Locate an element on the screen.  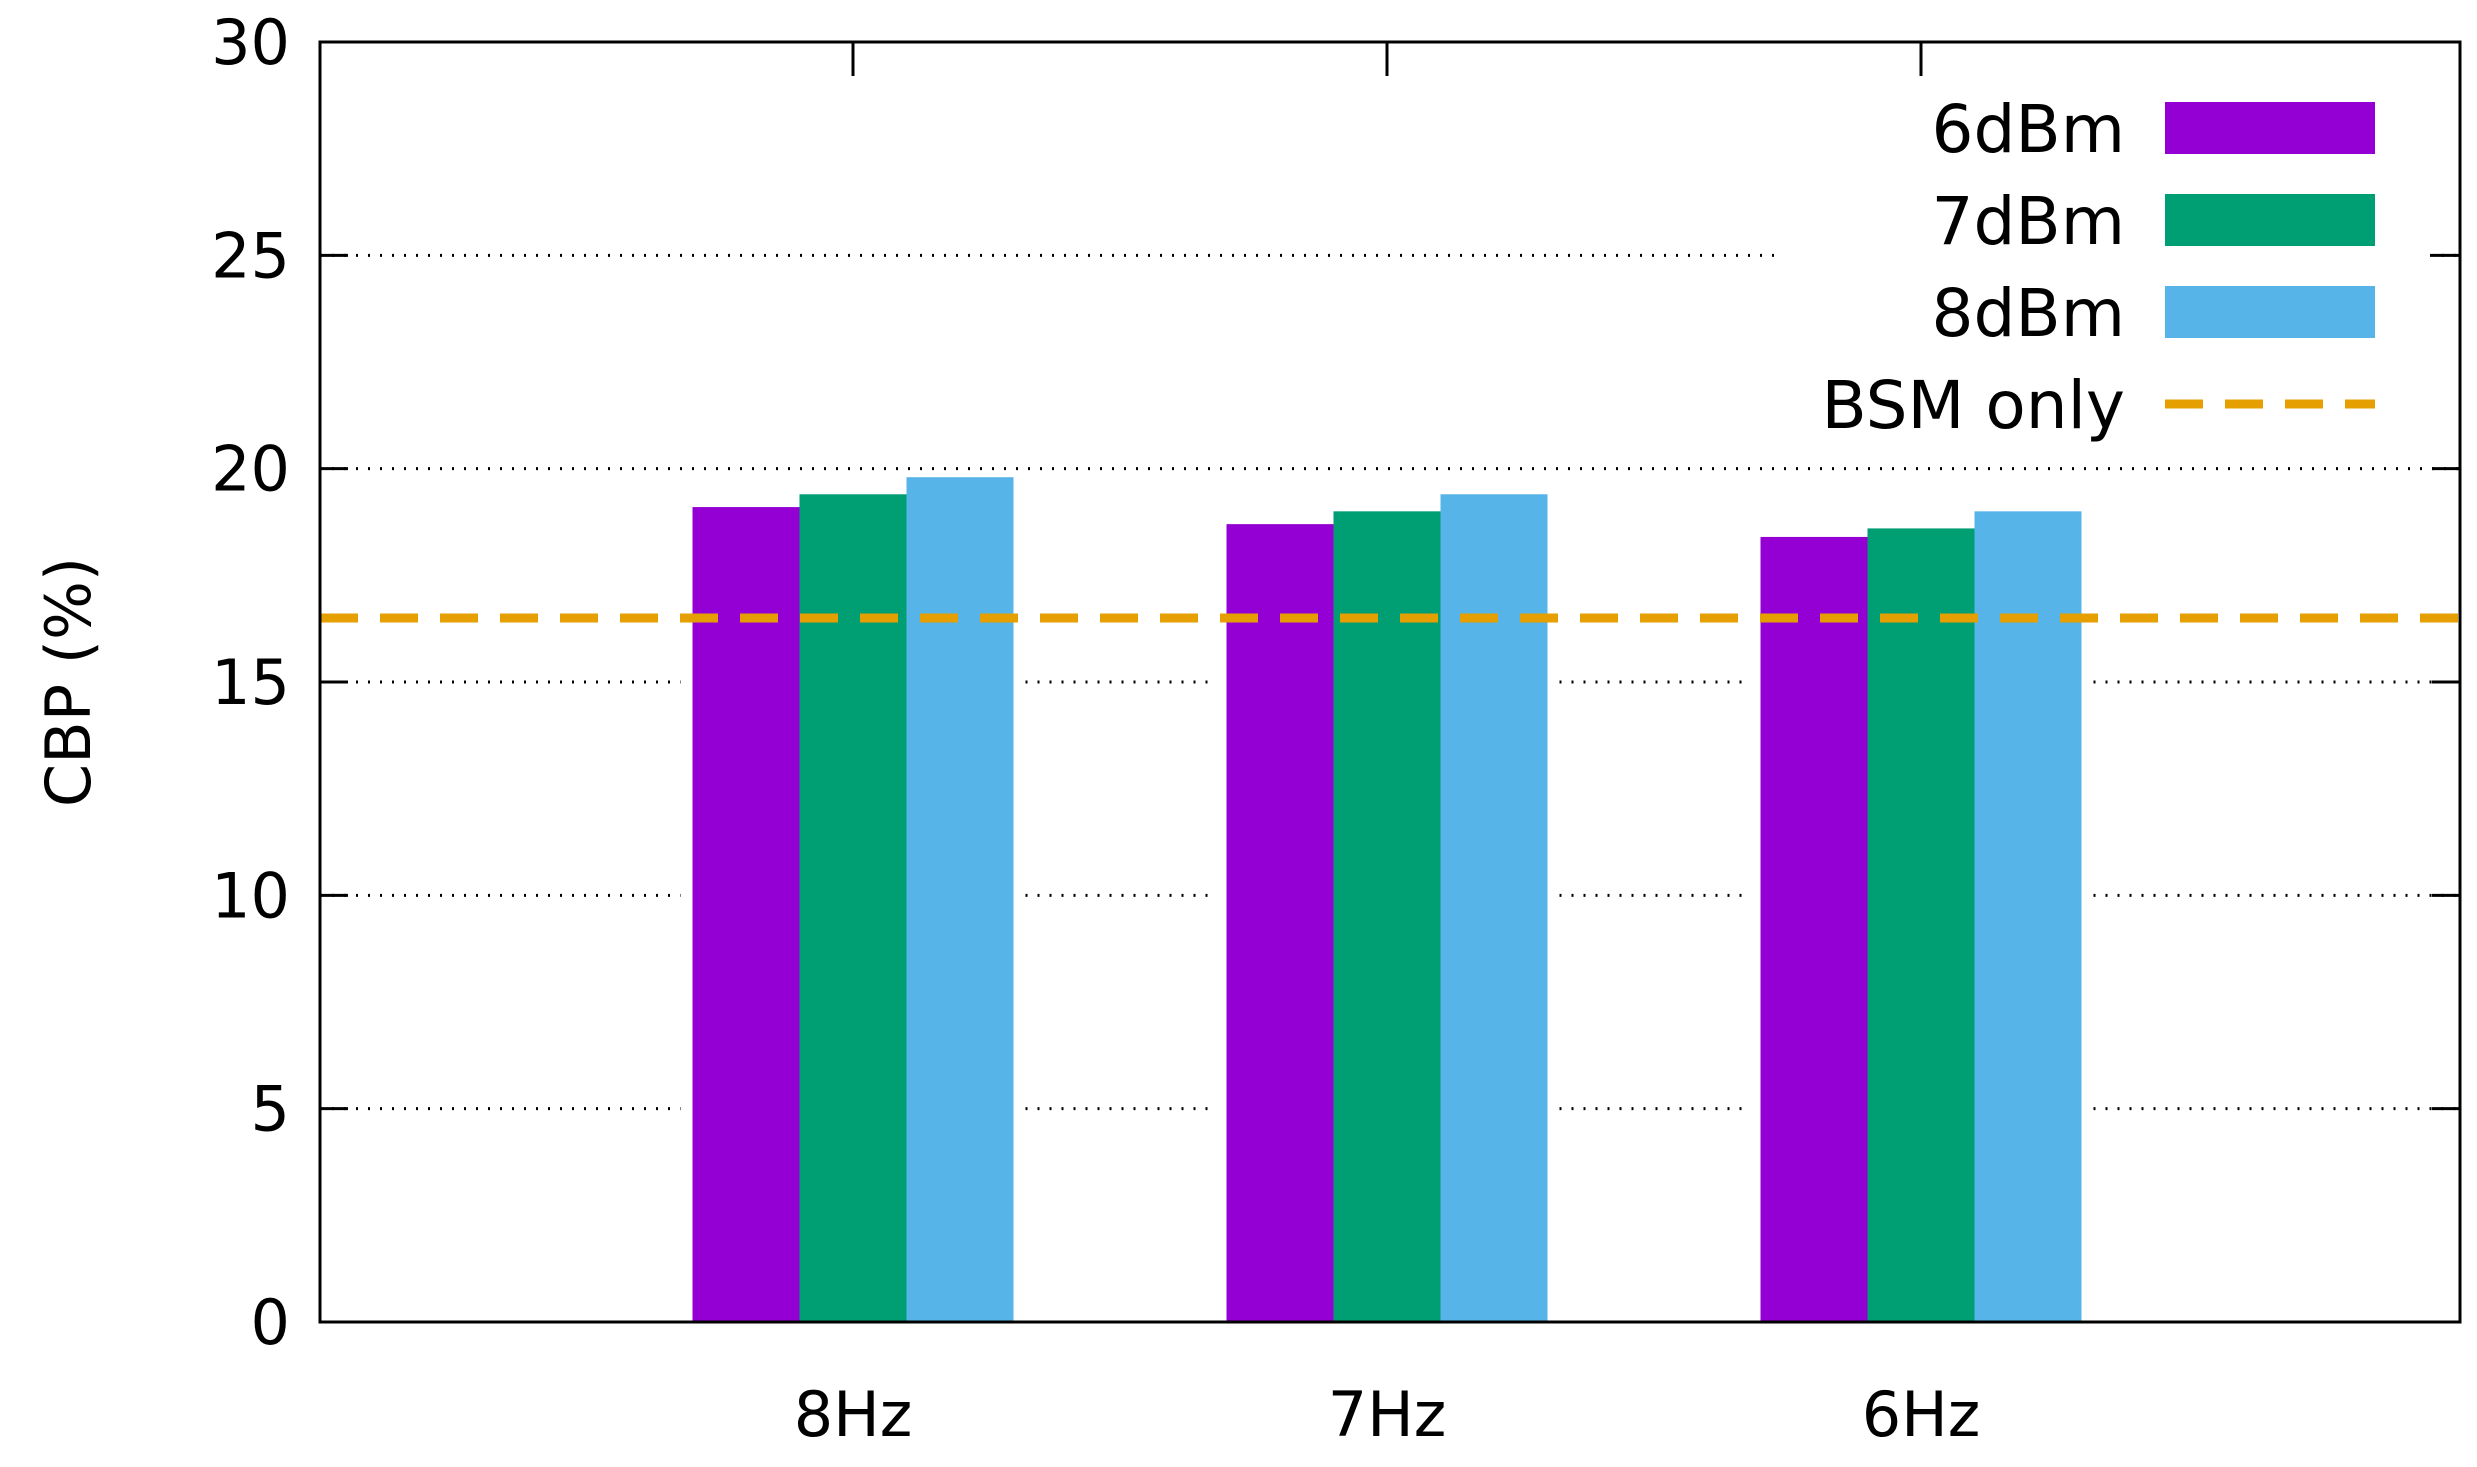
y-tick-labels: 0 5 10 15 20 25 30 is located at coordinates (250, 682).